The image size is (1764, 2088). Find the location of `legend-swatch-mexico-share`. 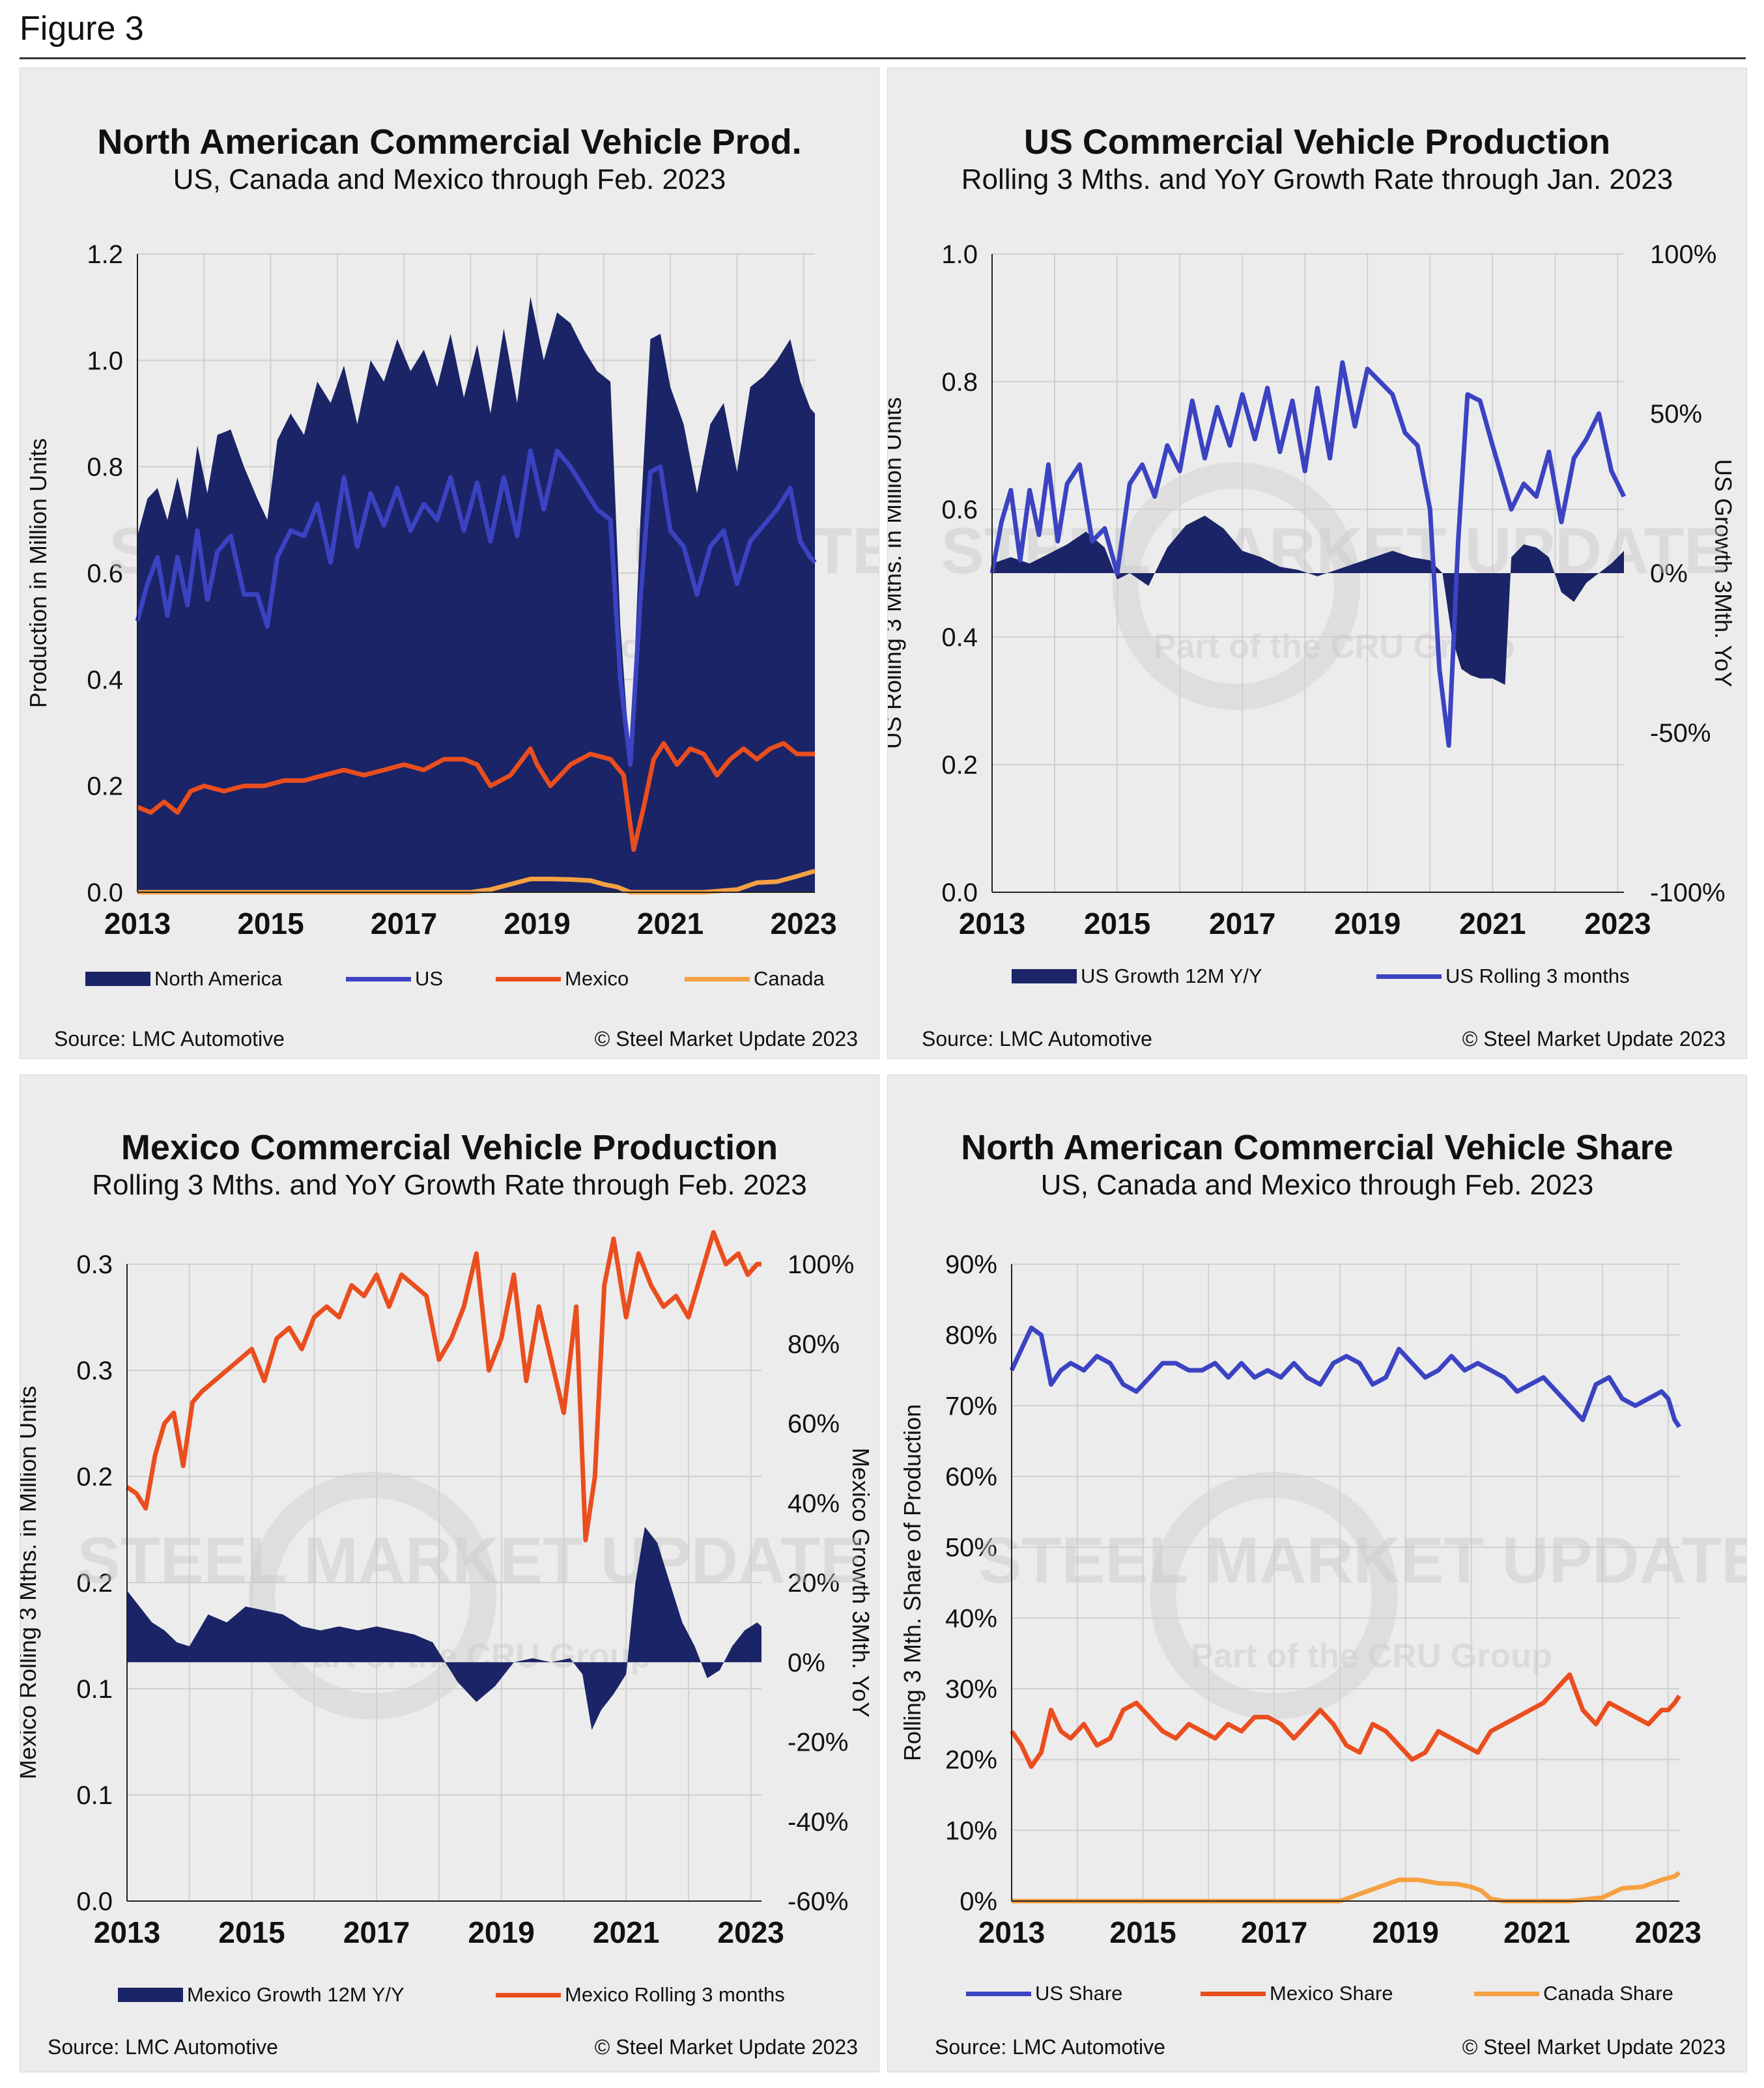

legend-swatch-mexico-share is located at coordinates (1233, 1993).